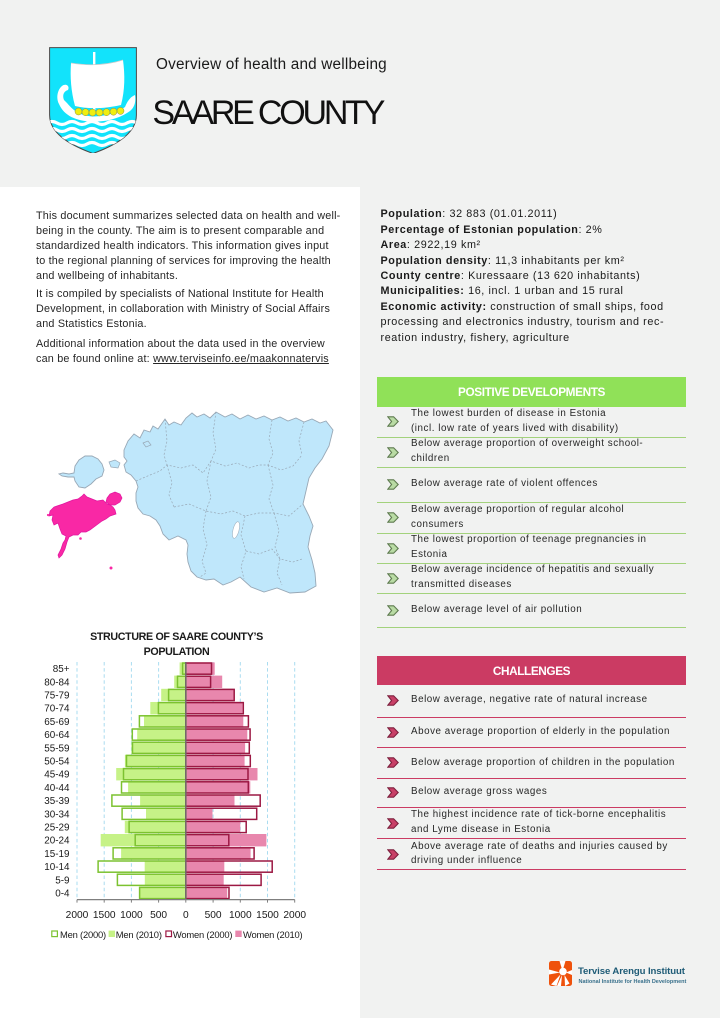 The height and width of the screenshot is (1018, 720). Describe the element at coordinates (83, 934) in the screenshot. I see `svg-text: Men (2000)` at that location.